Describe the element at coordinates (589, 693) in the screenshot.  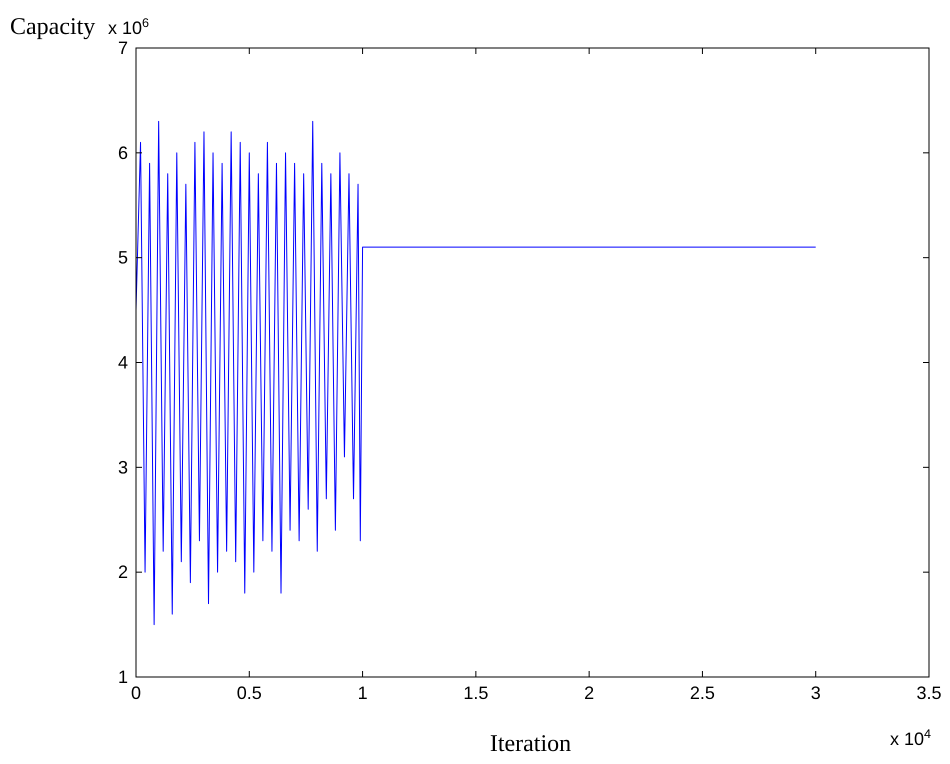
I see `x-tick-label: 2` at that location.